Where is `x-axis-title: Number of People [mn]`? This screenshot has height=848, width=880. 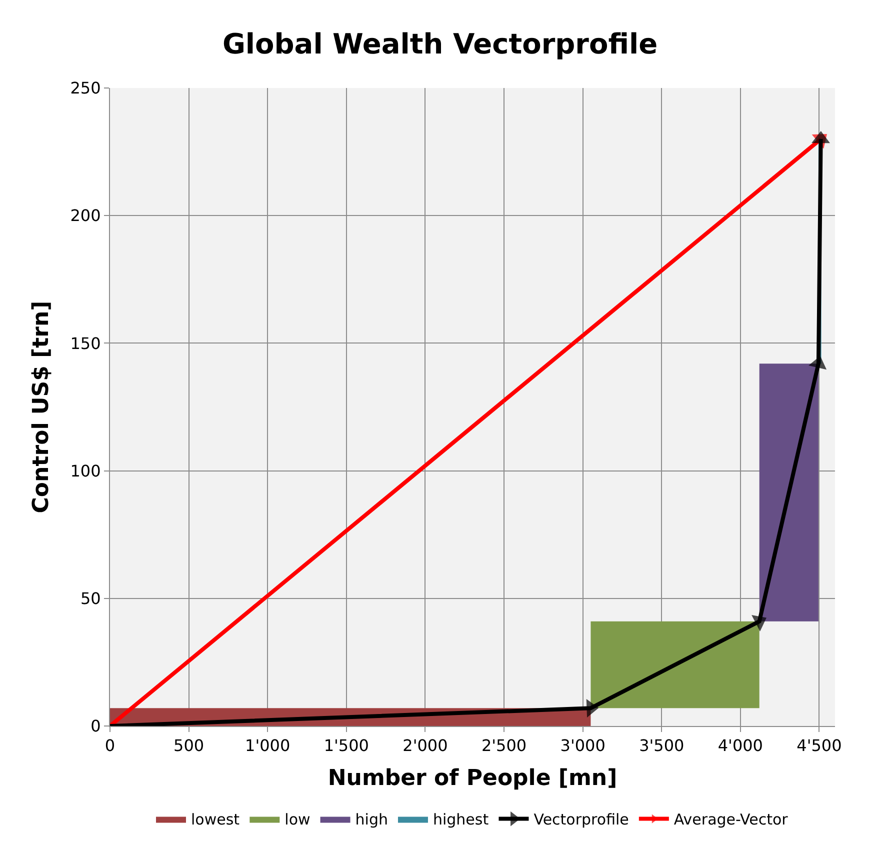 x-axis-title: Number of People [mn] is located at coordinates (473, 779).